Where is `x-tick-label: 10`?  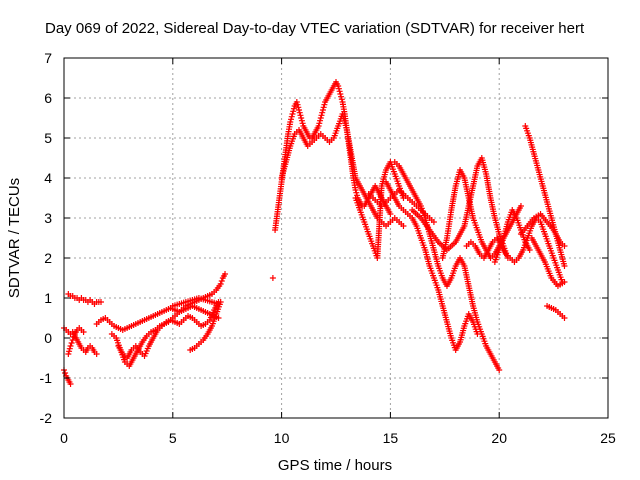
x-tick-label: 10 is located at coordinates (282, 438).